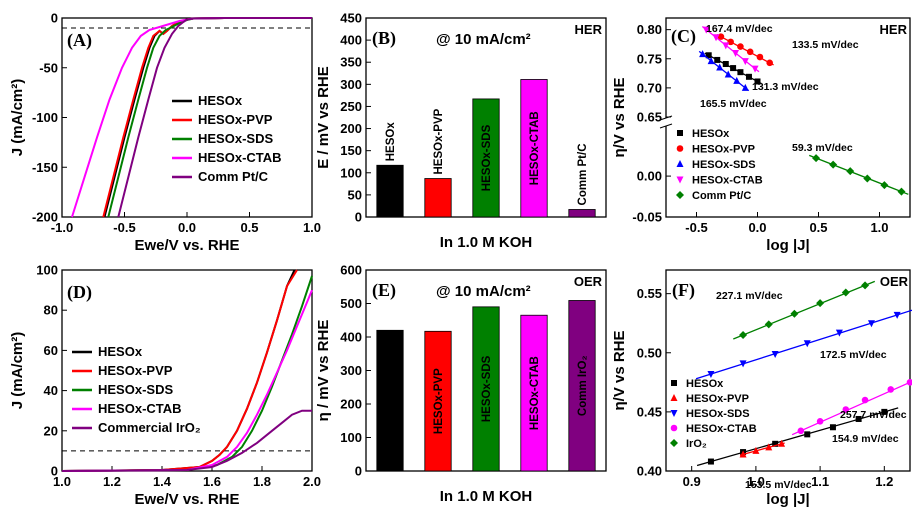  Describe the element at coordinates (351, 337) in the screenshot. I see `y-tick-label: 400` at that location.